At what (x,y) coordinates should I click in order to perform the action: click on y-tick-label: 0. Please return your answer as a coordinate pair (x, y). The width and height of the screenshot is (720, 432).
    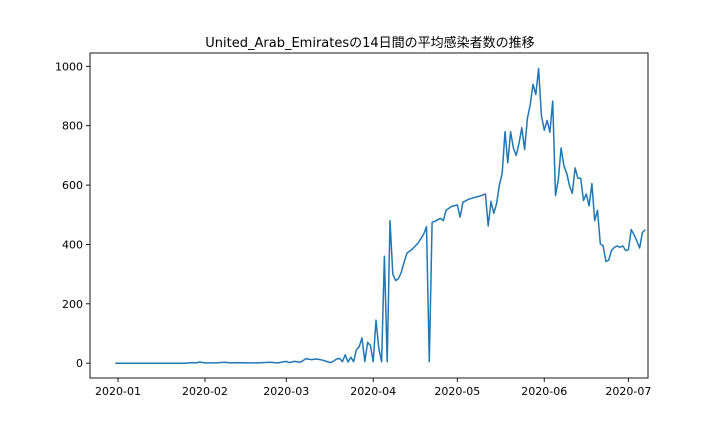
    Looking at the image, I should click on (79, 363).